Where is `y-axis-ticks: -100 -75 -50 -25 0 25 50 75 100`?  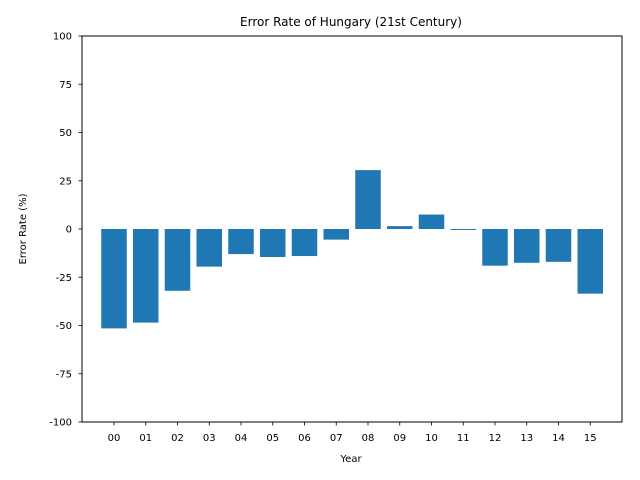 y-axis-ticks: -100 -75 -50 -25 0 25 50 75 100 is located at coordinates (65, 230).